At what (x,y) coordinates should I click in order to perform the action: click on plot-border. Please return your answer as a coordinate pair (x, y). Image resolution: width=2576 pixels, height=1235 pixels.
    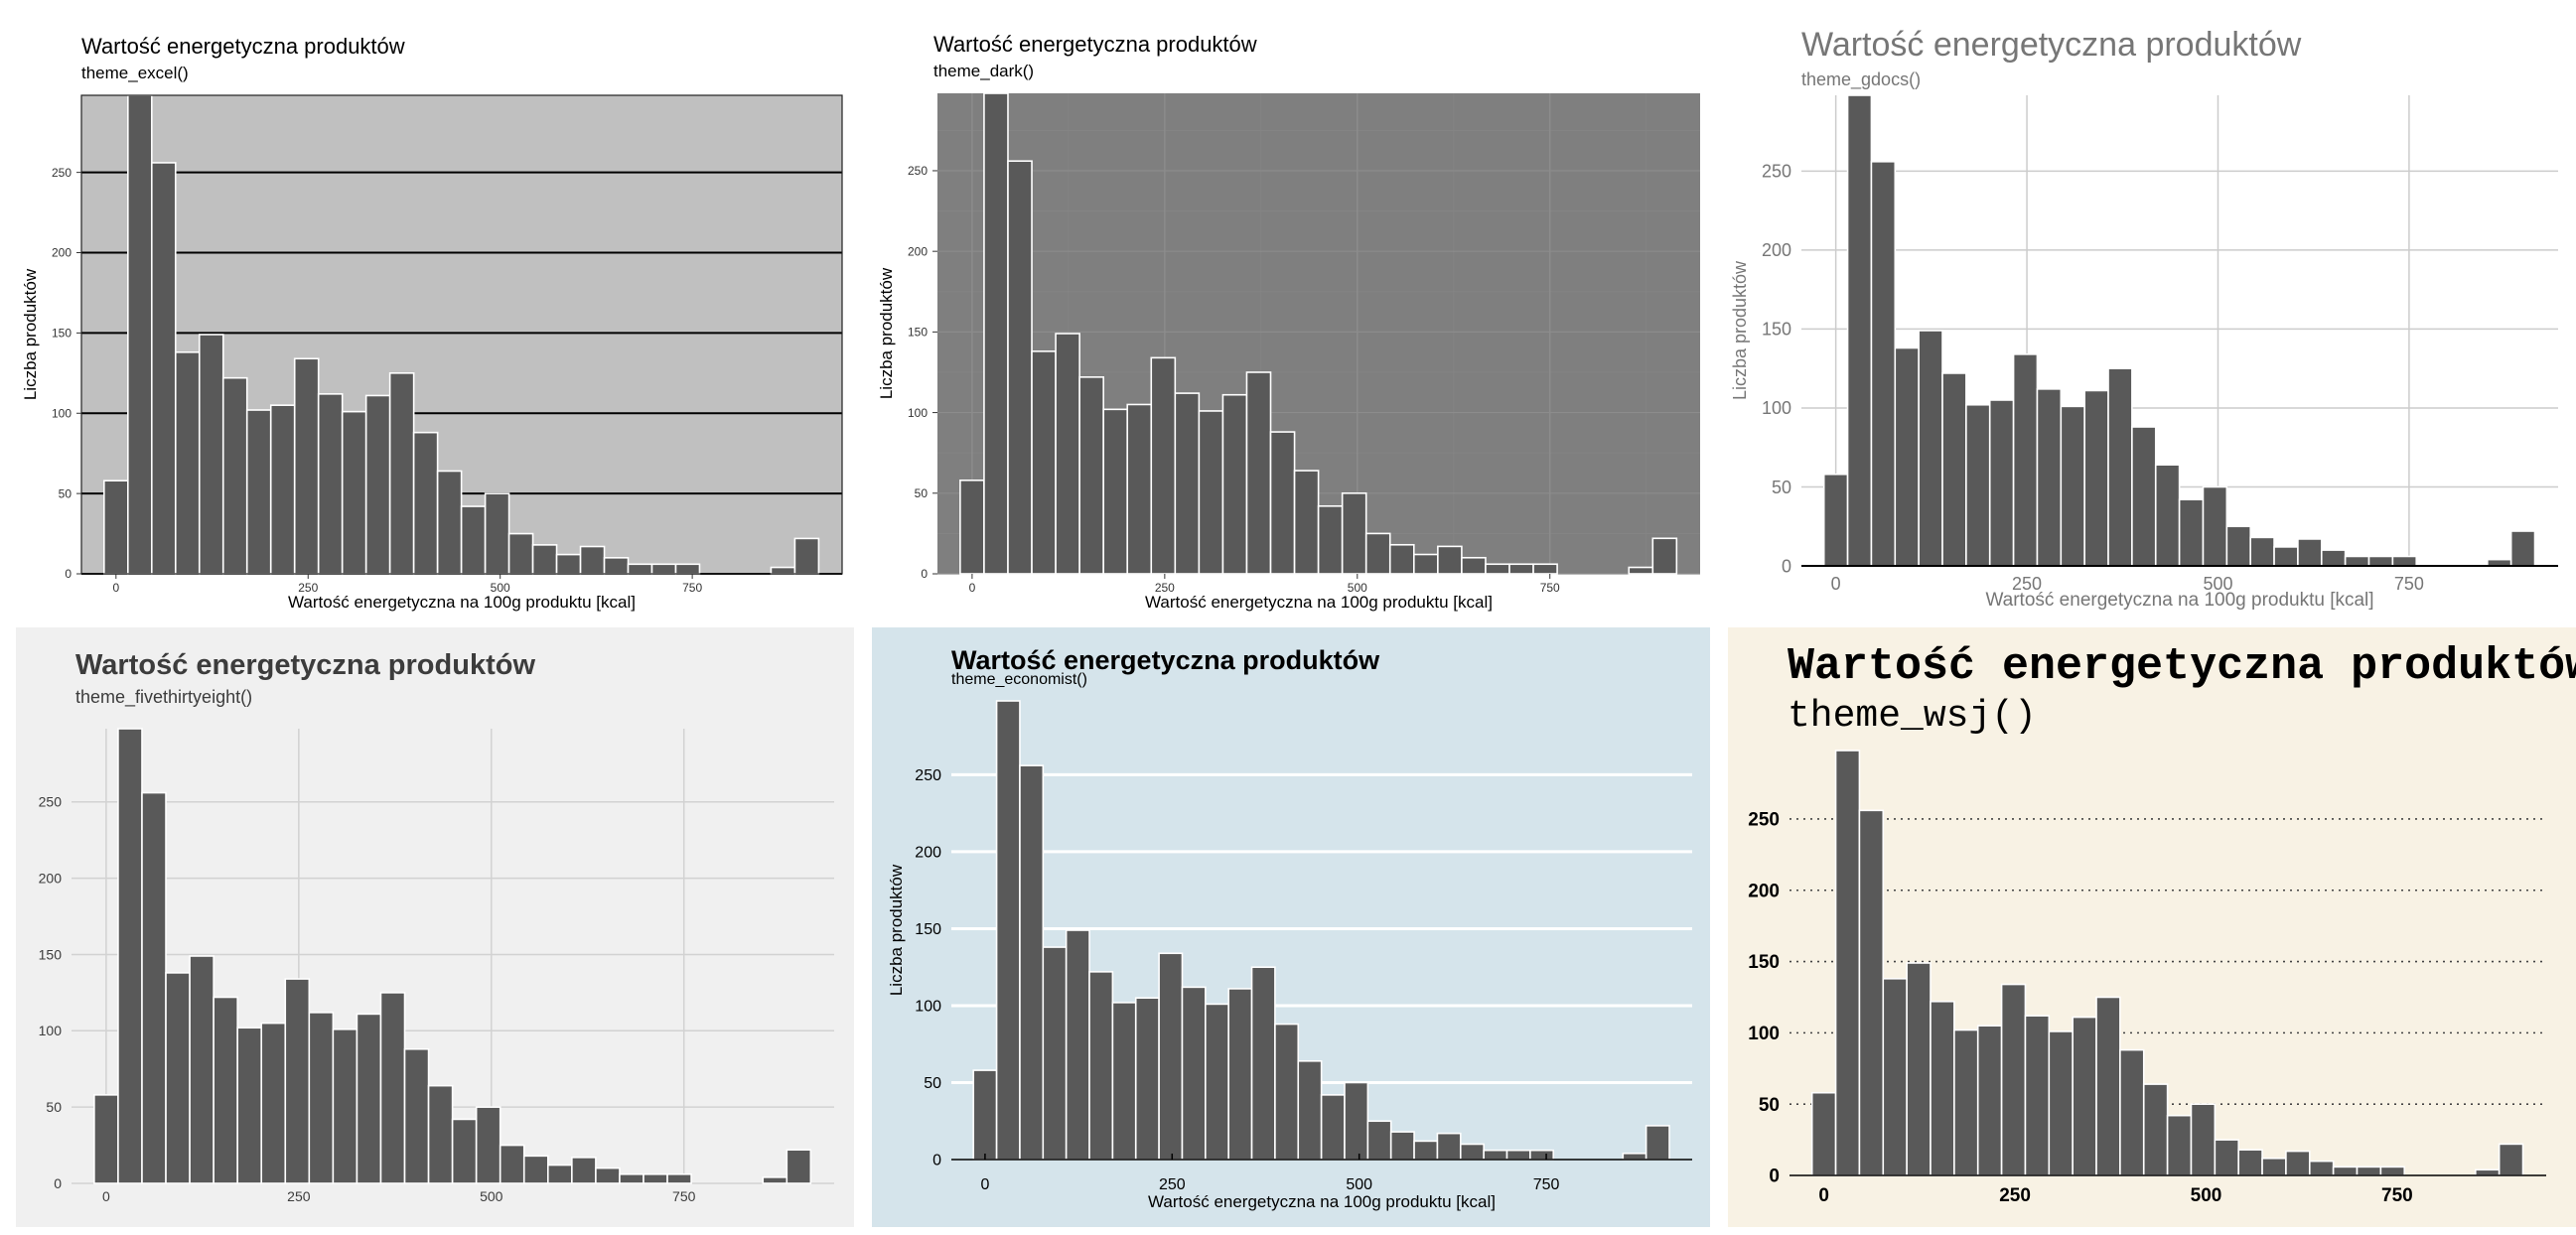
    Looking at the image, I should click on (461, 335).